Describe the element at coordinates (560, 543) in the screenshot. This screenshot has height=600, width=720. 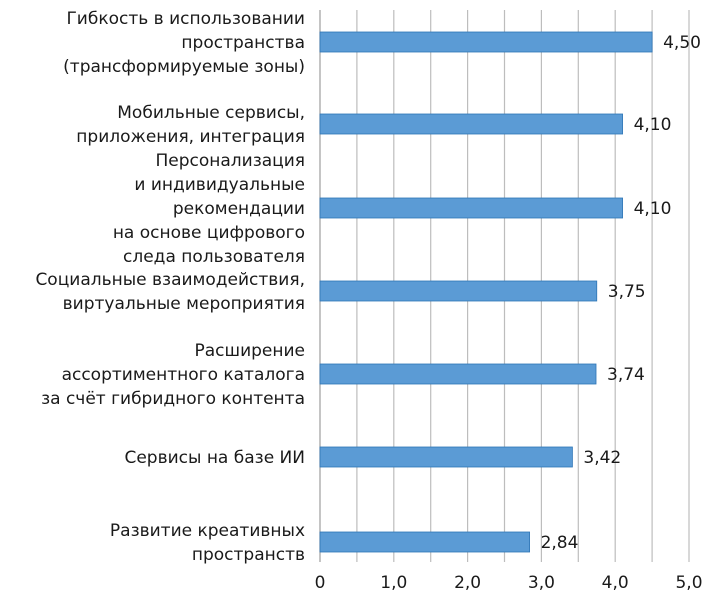
I see `value-label-7: 2,84` at that location.